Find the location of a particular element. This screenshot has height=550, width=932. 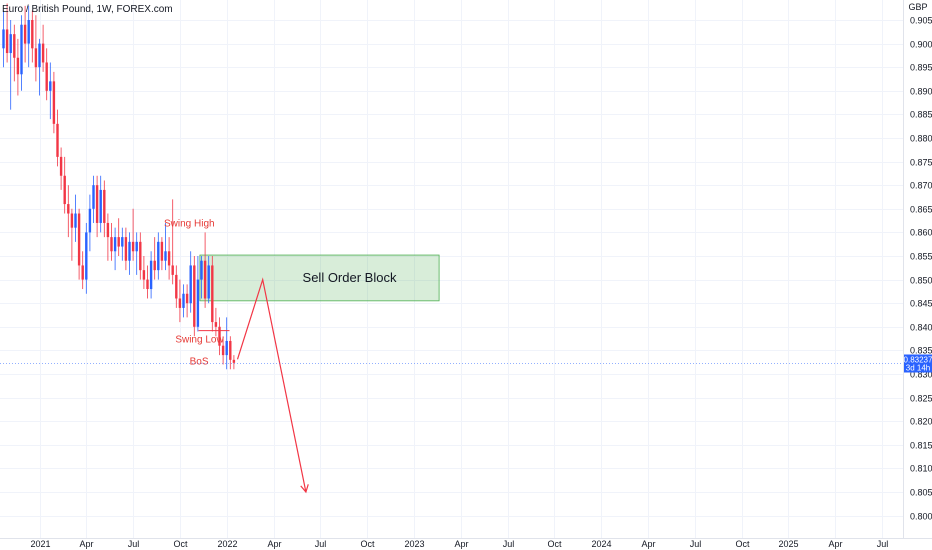

price-tick-label: 0.84000 is located at coordinates (921, 328).